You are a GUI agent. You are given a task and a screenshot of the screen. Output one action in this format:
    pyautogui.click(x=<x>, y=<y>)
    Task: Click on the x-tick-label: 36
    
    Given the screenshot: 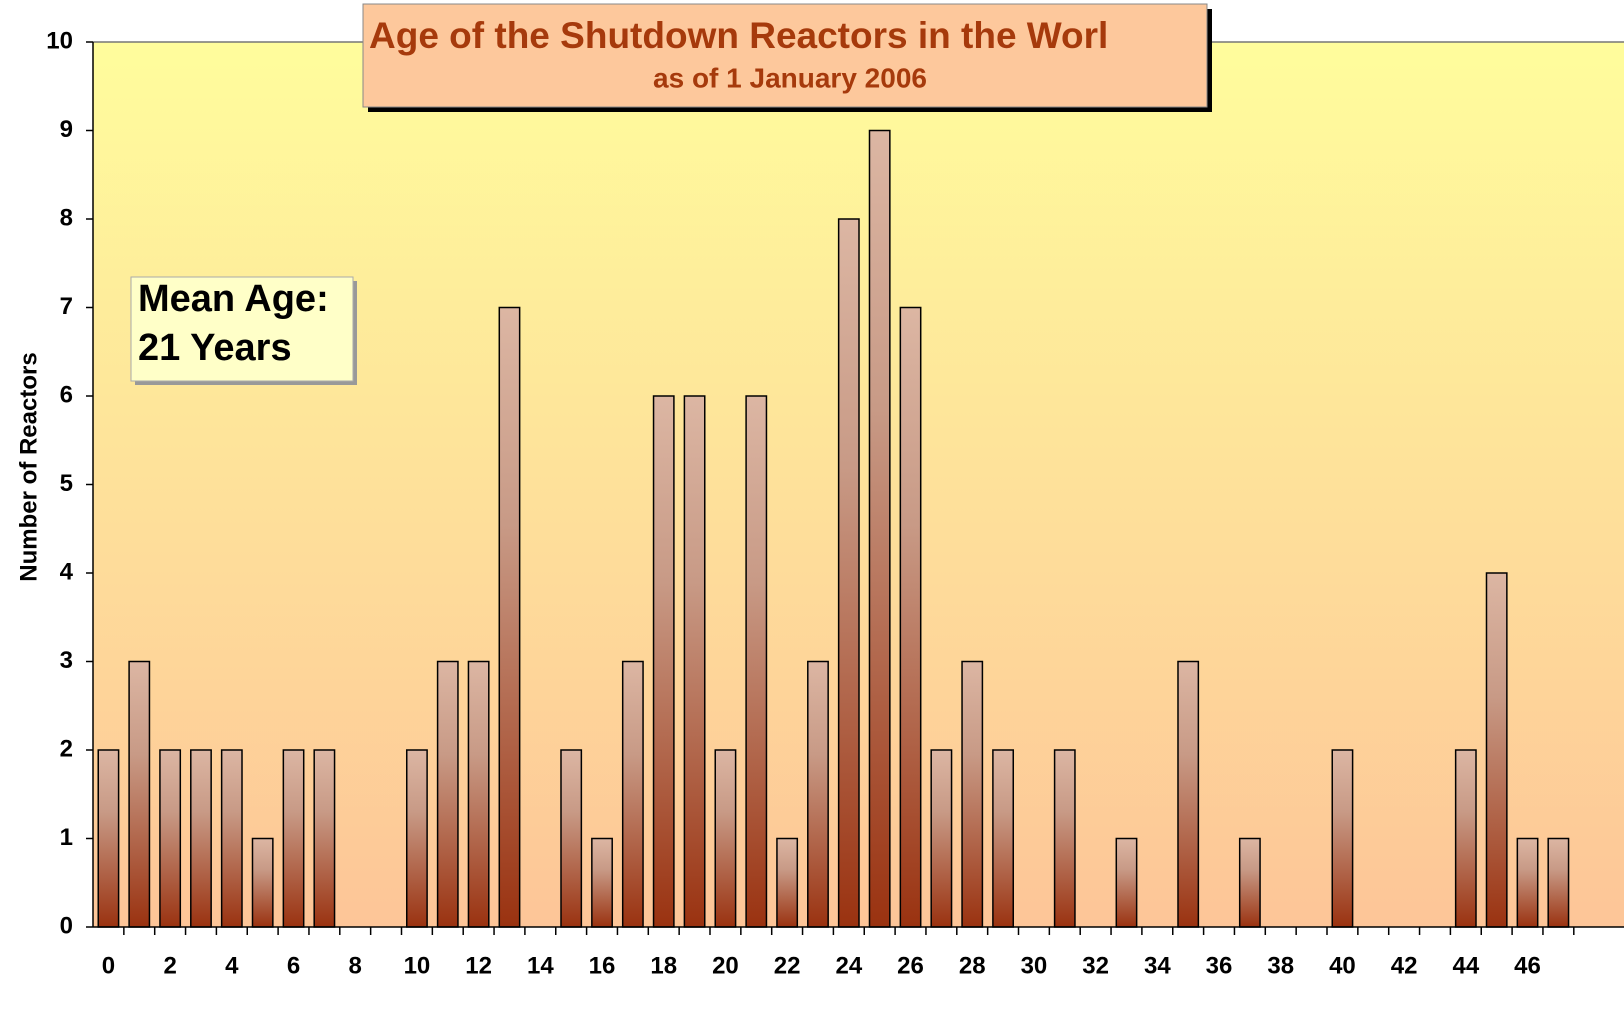 What is the action you would take?
    pyautogui.click(x=1219, y=965)
    